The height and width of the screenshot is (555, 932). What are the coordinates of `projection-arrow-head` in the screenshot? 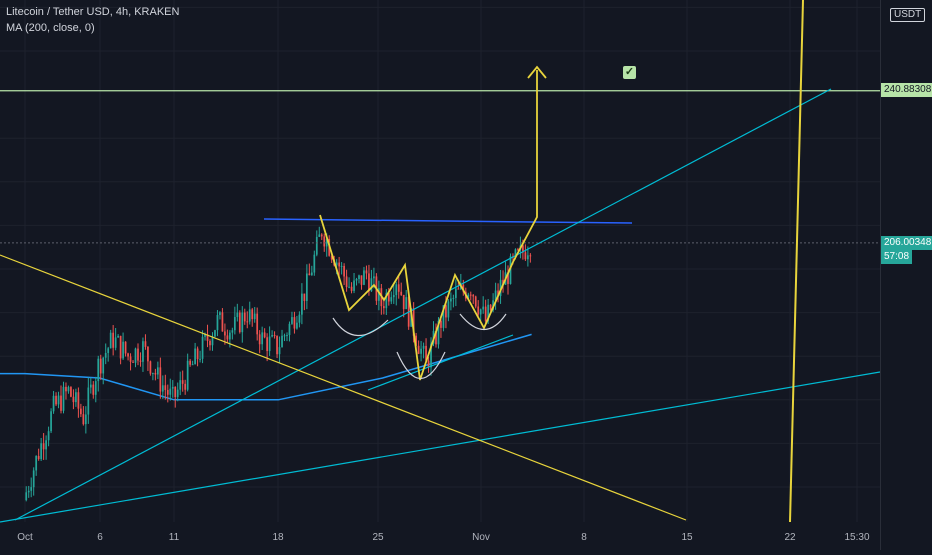 It's located at (537, 72).